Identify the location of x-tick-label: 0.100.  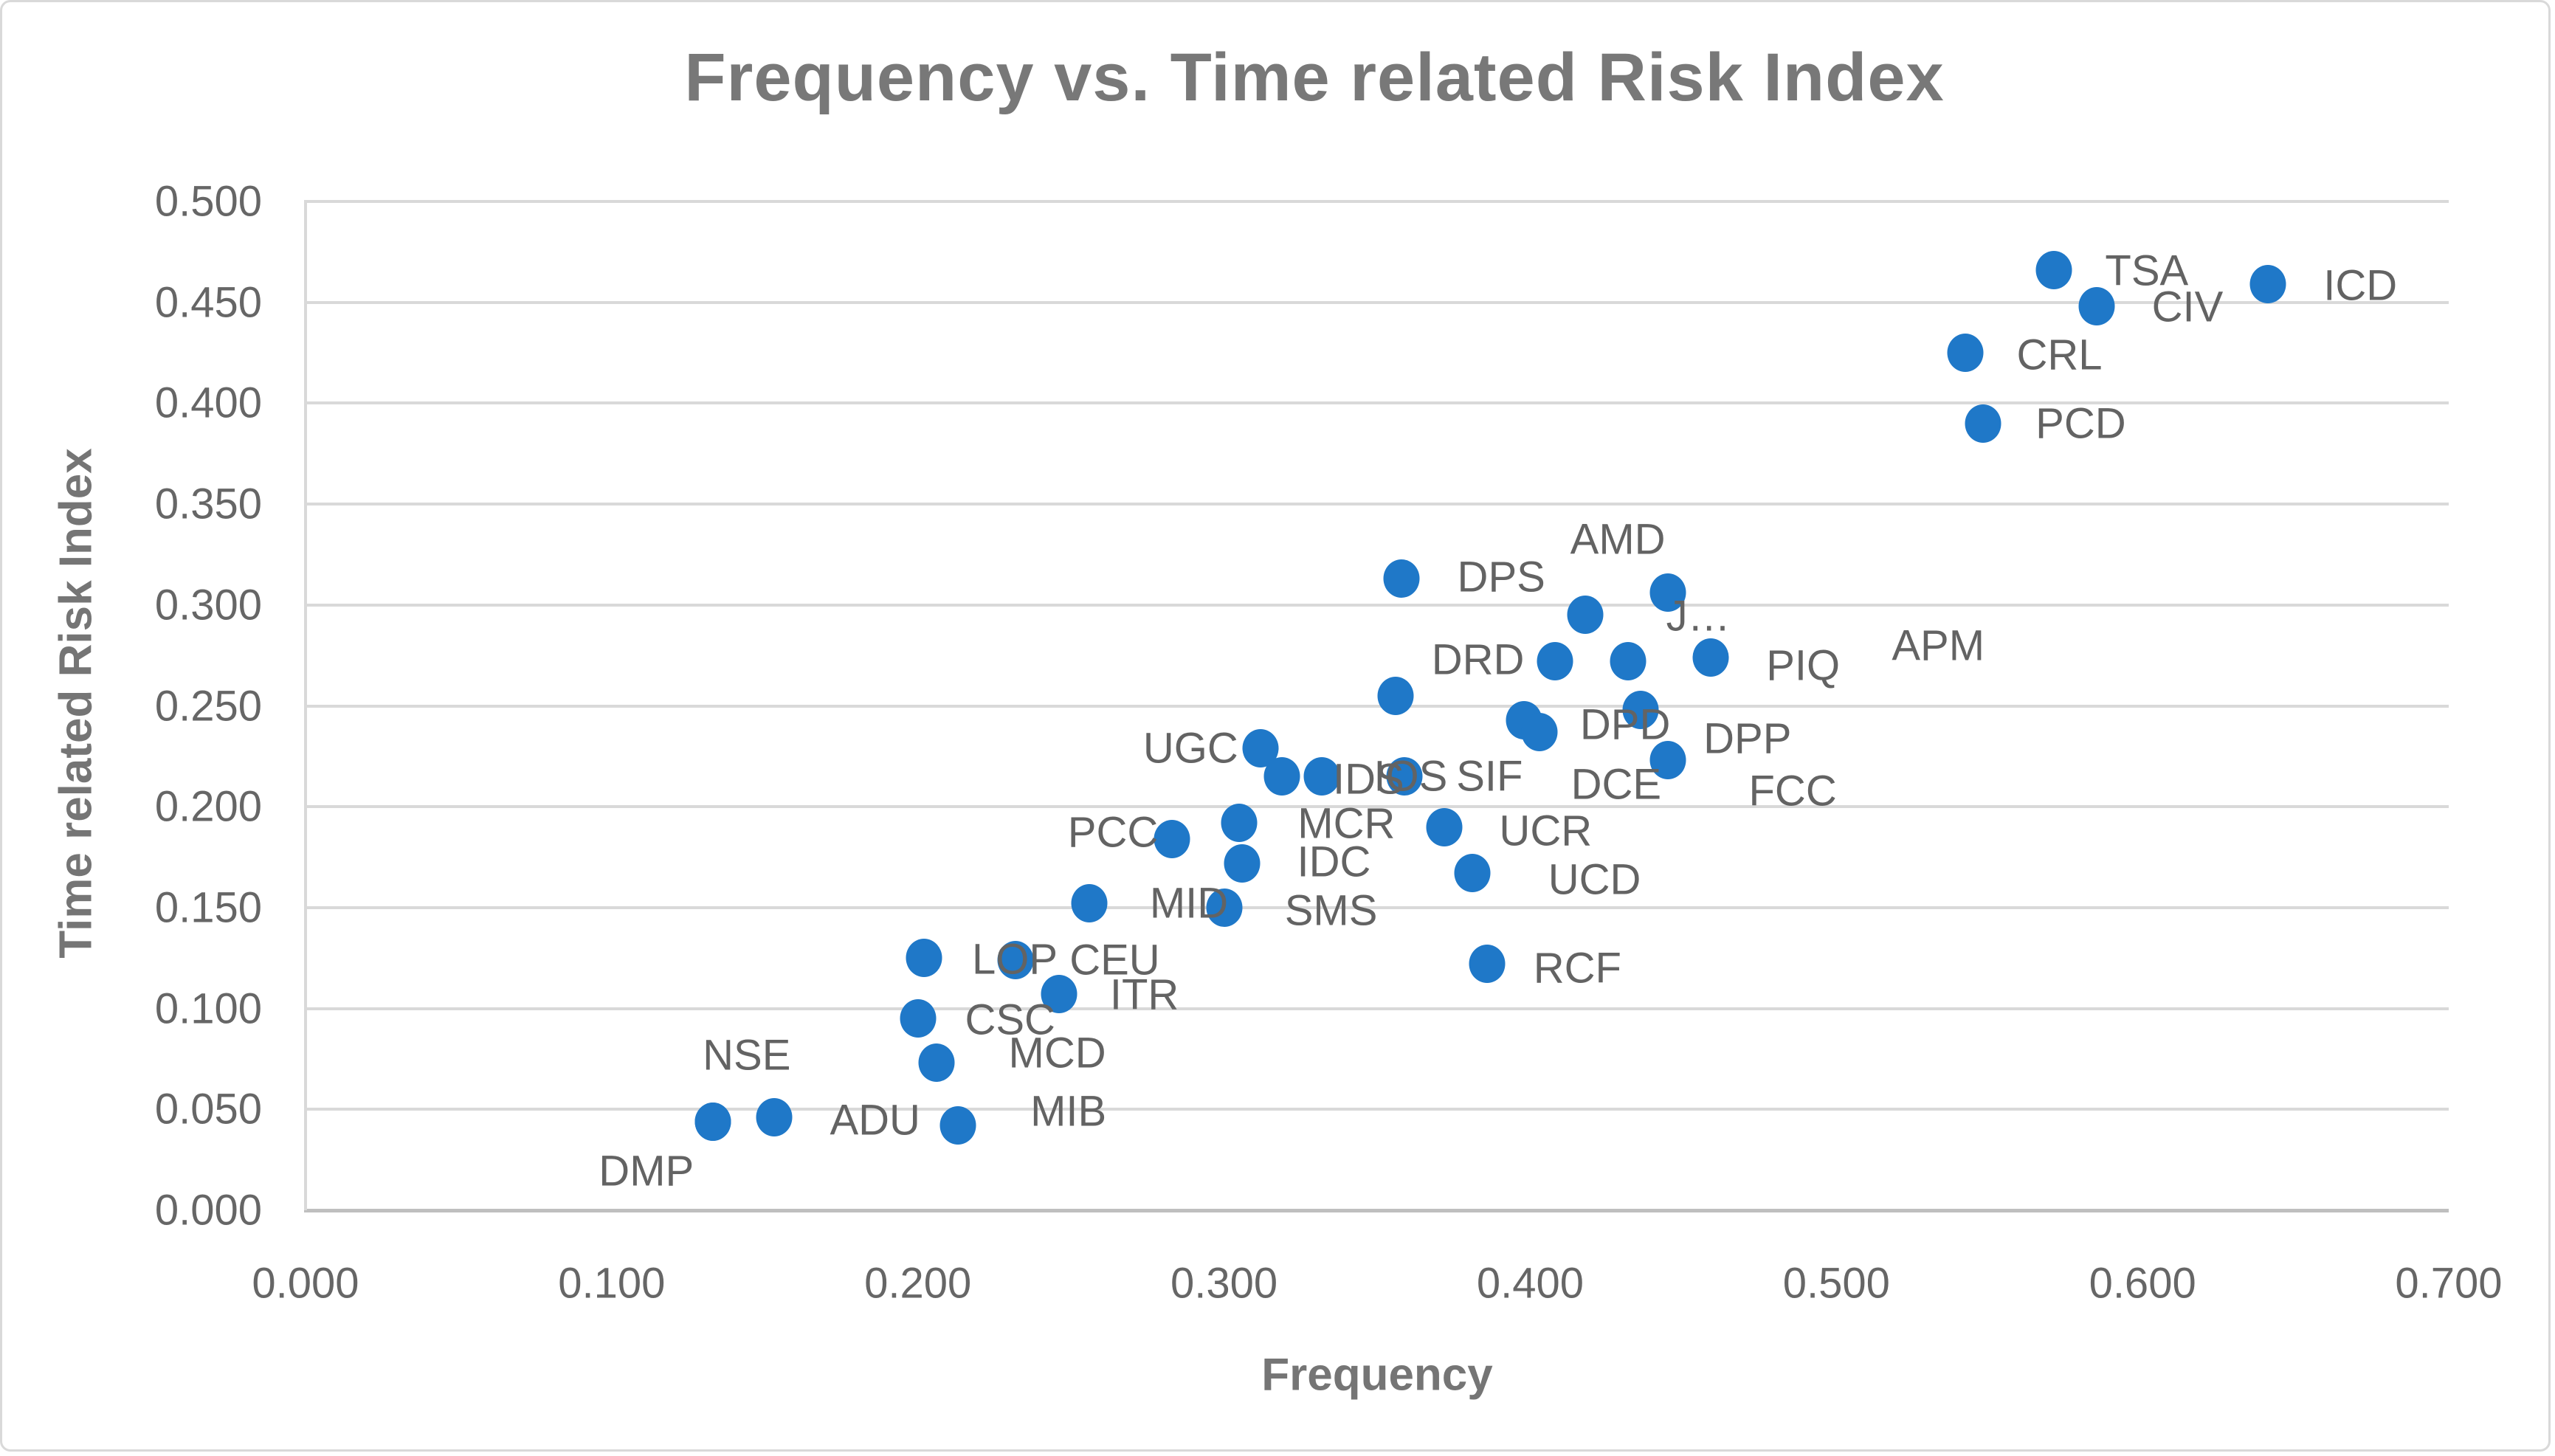
(612, 1283).